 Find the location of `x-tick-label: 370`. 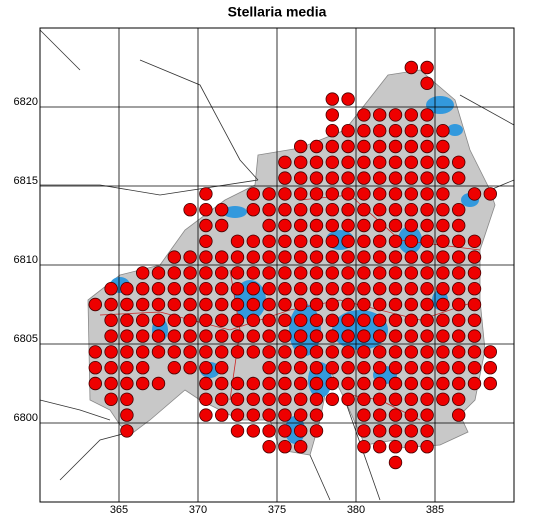

x-tick-label: 370 is located at coordinates (198, 510).